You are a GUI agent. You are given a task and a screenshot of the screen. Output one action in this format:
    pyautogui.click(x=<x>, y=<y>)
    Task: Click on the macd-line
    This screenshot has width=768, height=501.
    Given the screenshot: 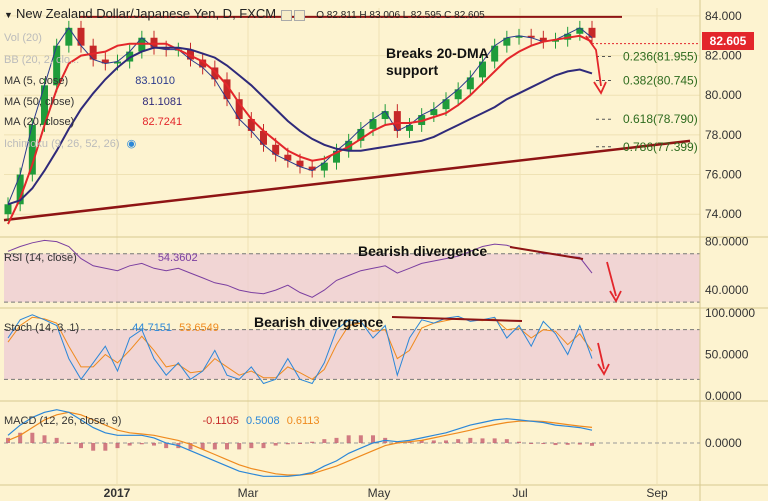 What is the action you would take?
    pyautogui.click(x=300, y=443)
    